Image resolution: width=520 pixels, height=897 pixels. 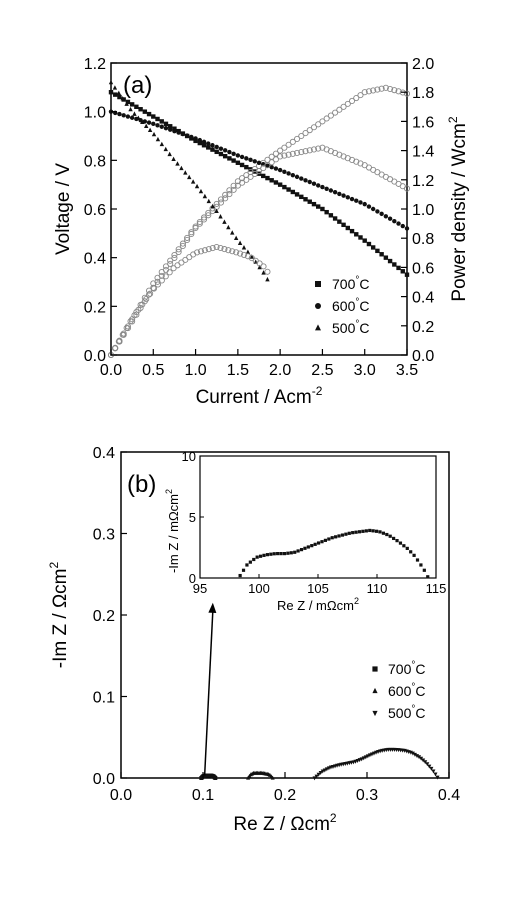 What do you see at coordinates (212, 608) in the screenshot?
I see `chart-b-arrowhead` at bounding box center [212, 608].